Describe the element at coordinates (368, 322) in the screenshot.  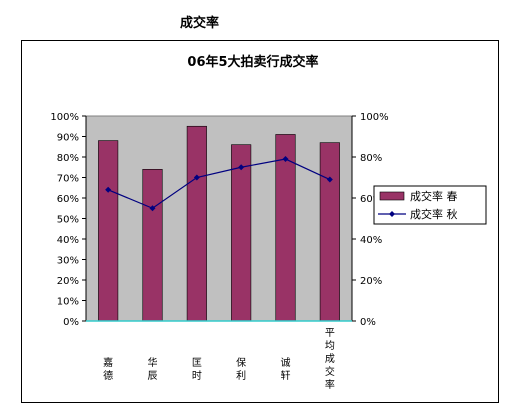
I see `y-tick-label-right: 0%` at that location.